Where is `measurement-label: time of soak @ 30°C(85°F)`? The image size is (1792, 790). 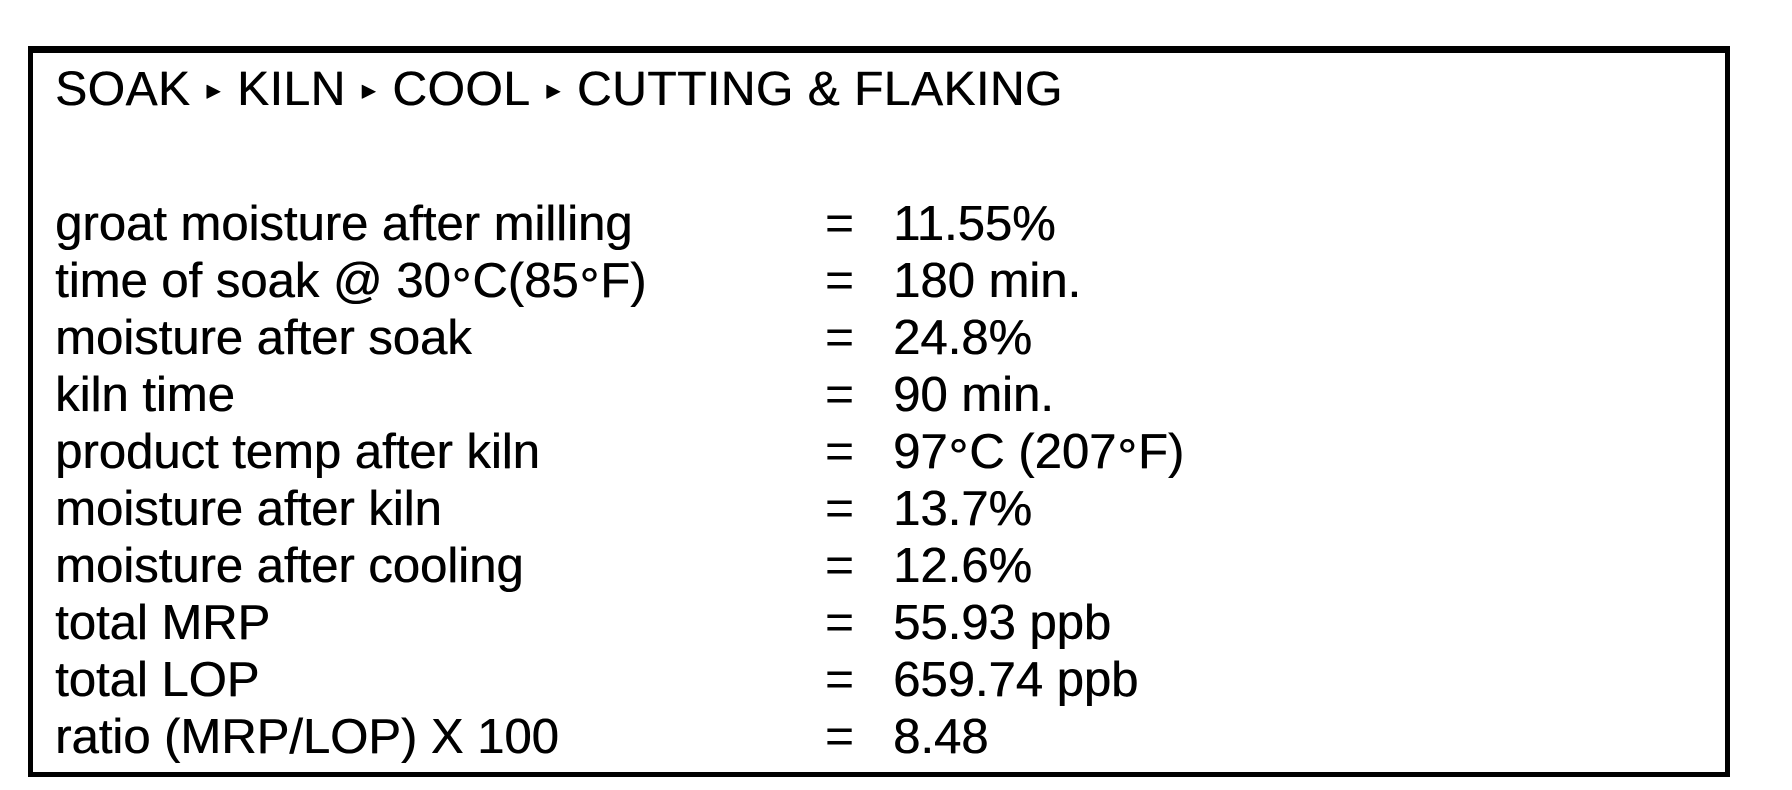 measurement-label: time of soak @ 30°C(85°F) is located at coordinates (351, 283).